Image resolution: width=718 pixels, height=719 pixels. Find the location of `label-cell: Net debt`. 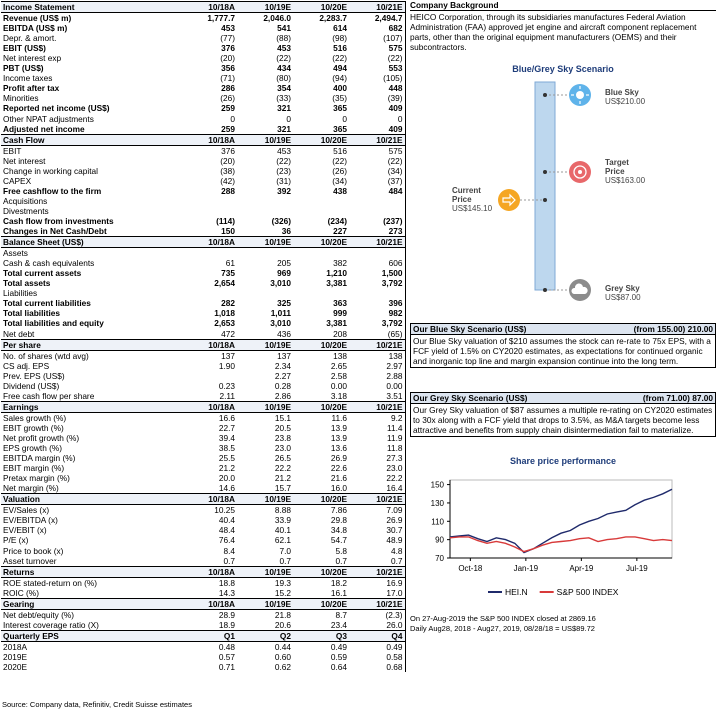

label-cell: Net debt is located at coordinates (19, 333).